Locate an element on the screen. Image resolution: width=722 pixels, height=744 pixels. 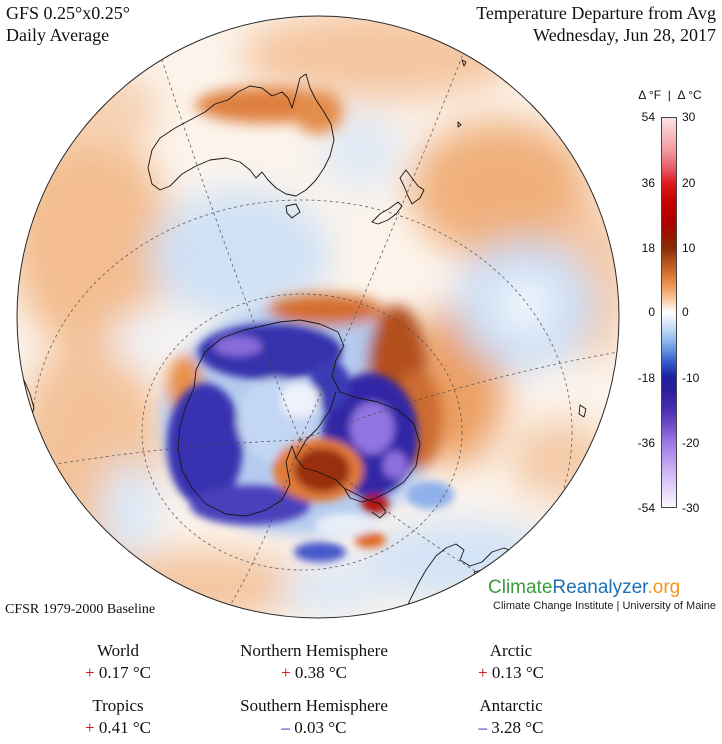
stat-value-row: + 0.38 °C is located at coordinates (314, 673).